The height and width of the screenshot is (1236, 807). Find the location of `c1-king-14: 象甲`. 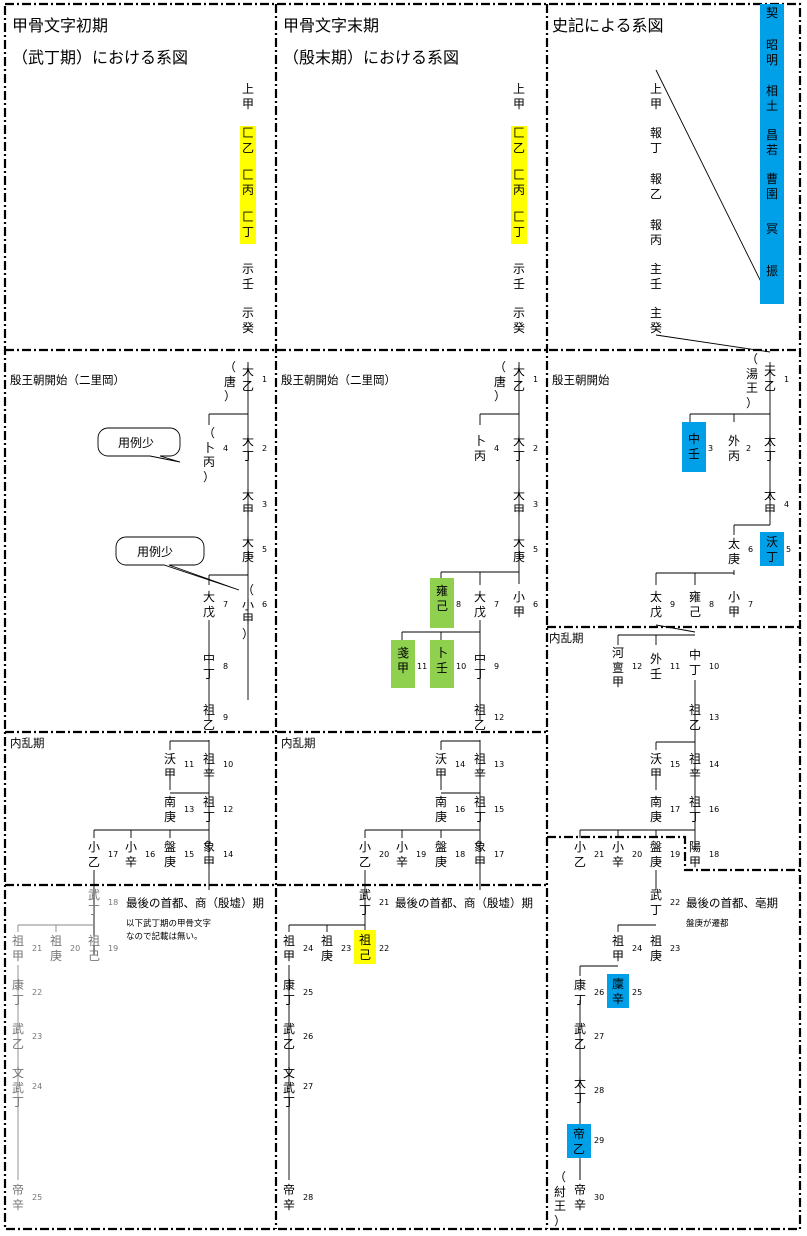

c1-king-14: 象甲 is located at coordinates (208, 854).